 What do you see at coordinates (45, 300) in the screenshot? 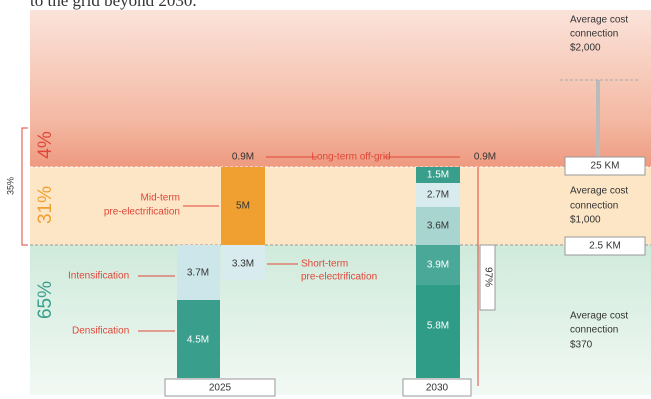
I see `share-label: 65%` at bounding box center [45, 300].